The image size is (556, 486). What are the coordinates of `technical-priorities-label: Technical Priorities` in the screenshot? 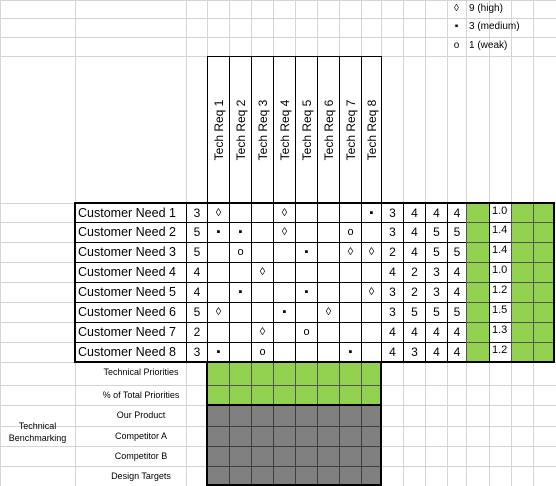 It's located at (141, 372).